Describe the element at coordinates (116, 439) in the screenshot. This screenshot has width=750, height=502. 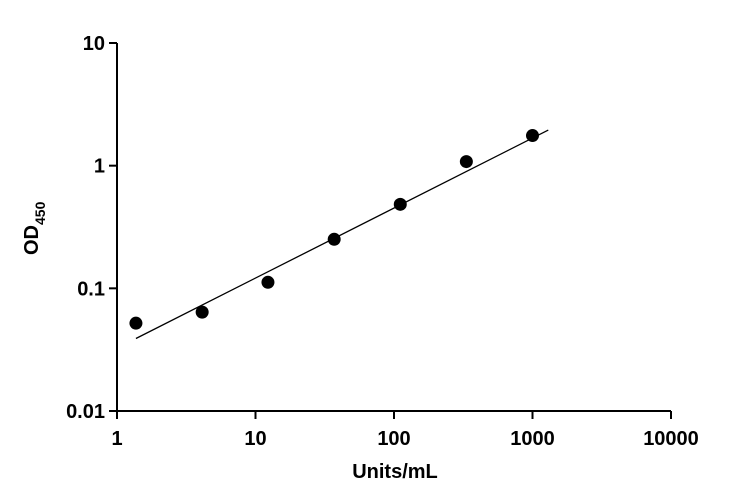
I see `x-tick-label: 1` at that location.